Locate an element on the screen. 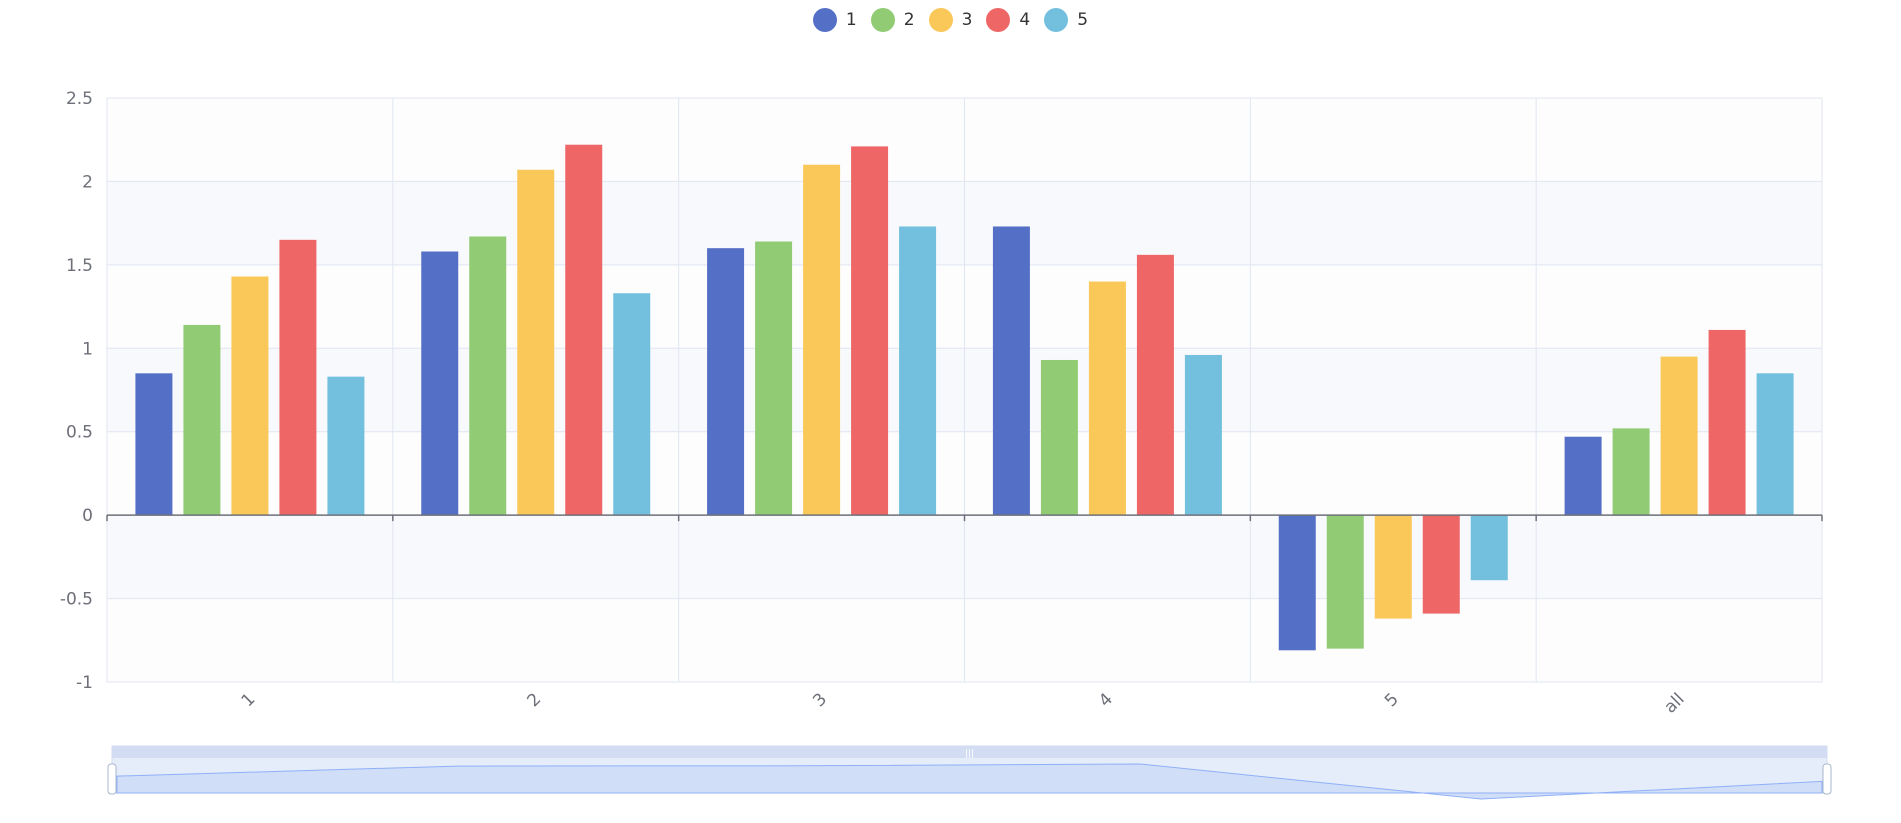 Image resolution: width=1901 pixels, height=823 pixels. legend-item-5: 5 is located at coordinates (1066, 20).